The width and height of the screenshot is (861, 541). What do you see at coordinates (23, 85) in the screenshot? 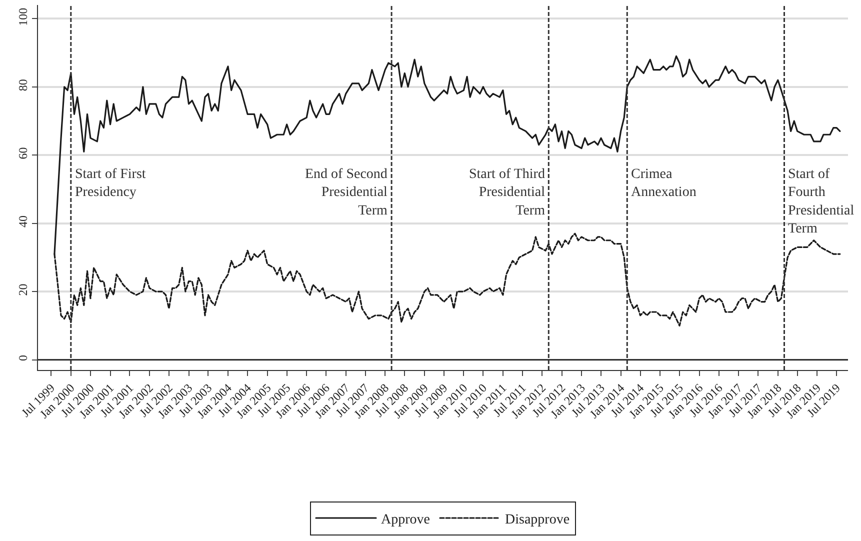
I see `y-tick-label: 80` at bounding box center [23, 85].